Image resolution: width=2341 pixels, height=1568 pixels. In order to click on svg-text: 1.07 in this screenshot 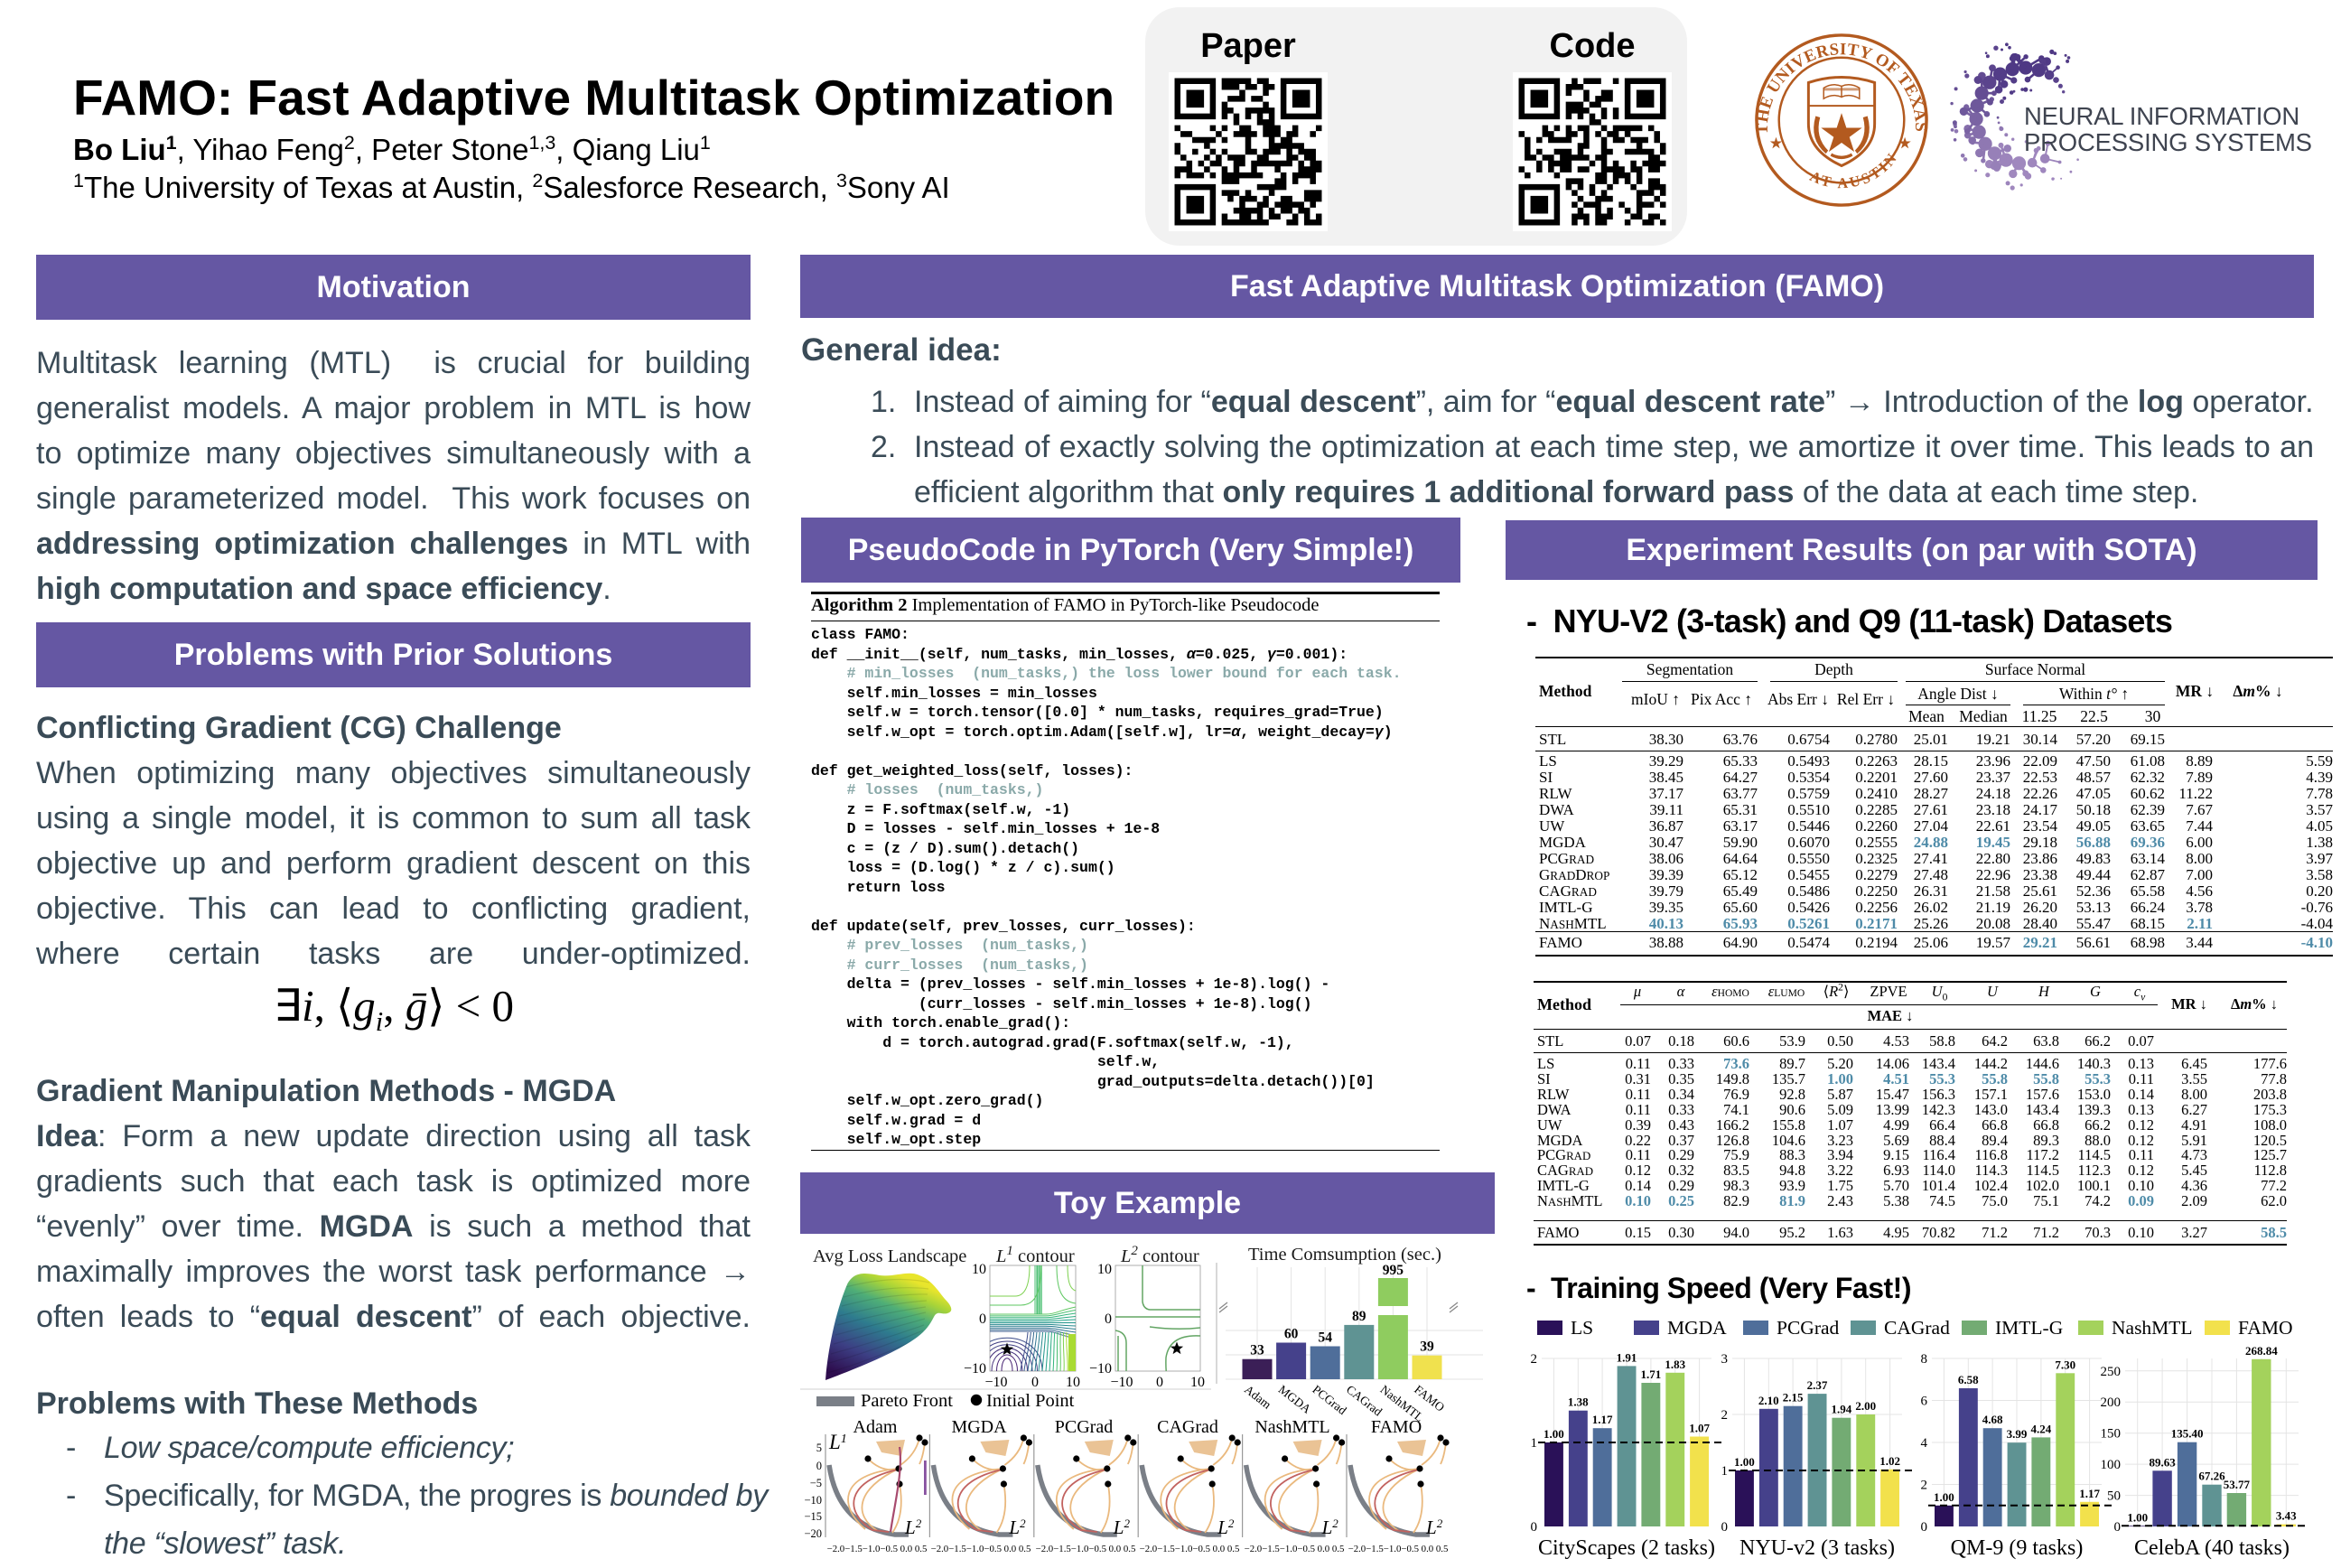, I will do `click(1699, 1428)`.